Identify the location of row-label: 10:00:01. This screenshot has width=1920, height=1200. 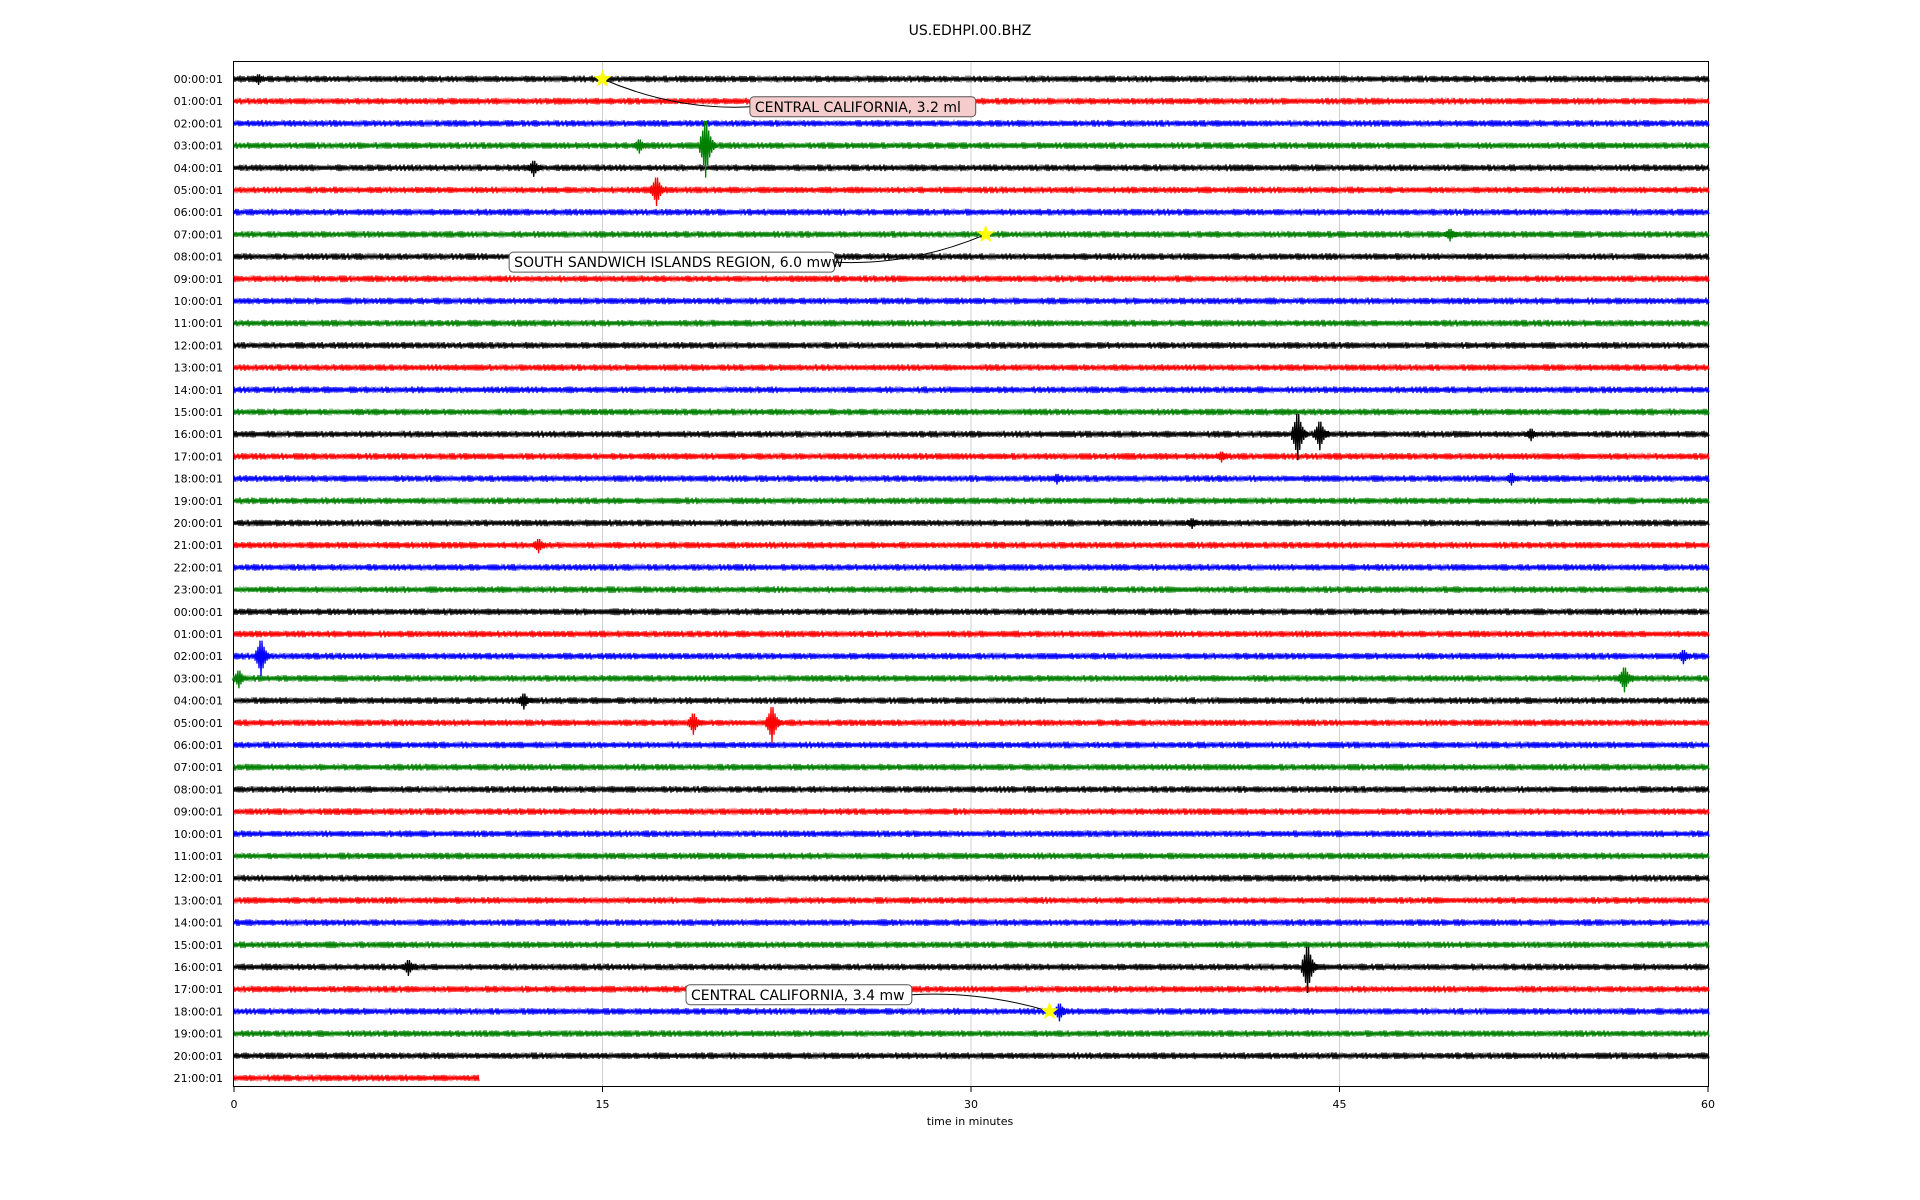
(198, 834).